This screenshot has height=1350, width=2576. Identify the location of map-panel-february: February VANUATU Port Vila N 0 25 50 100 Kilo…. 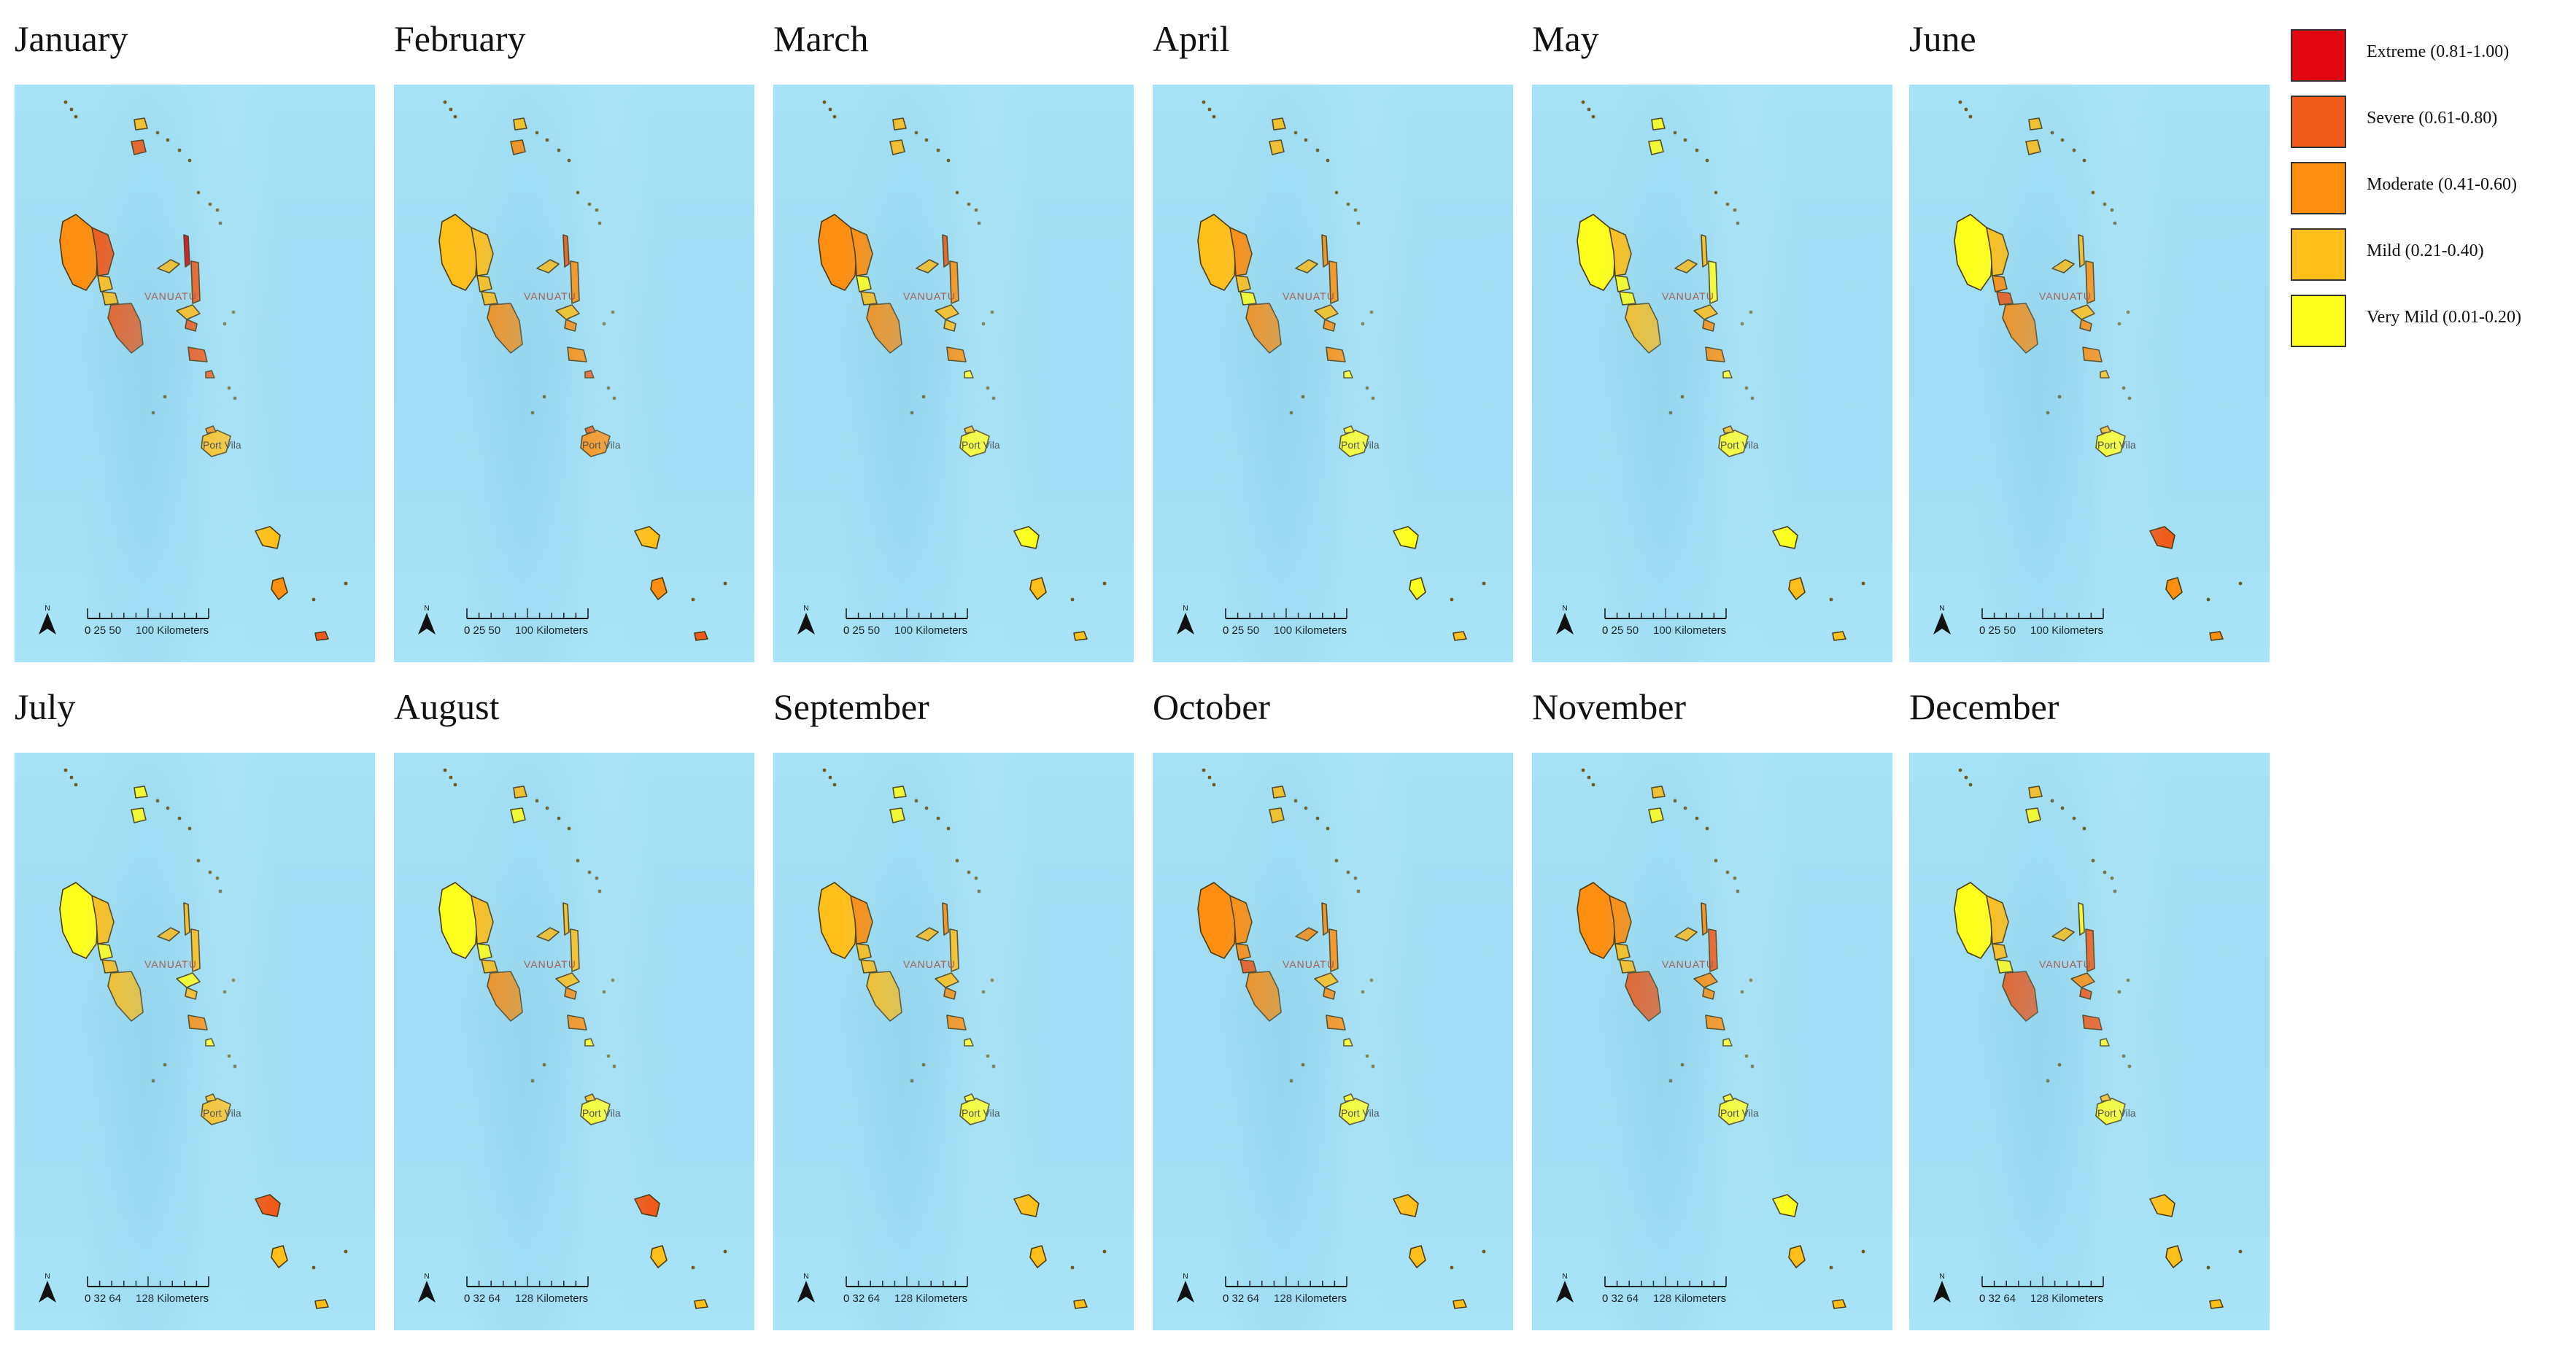
(574, 340).